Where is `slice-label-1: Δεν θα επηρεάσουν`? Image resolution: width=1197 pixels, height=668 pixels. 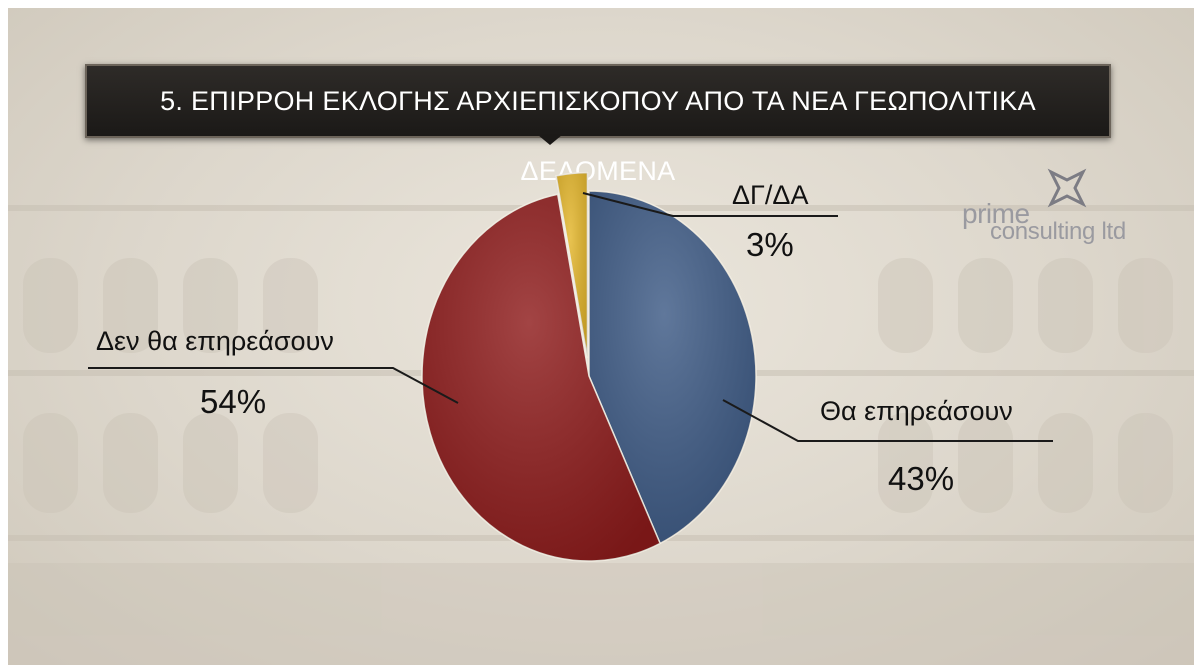 slice-label-1: Δεν θα επηρεάσουν is located at coordinates (215, 341).